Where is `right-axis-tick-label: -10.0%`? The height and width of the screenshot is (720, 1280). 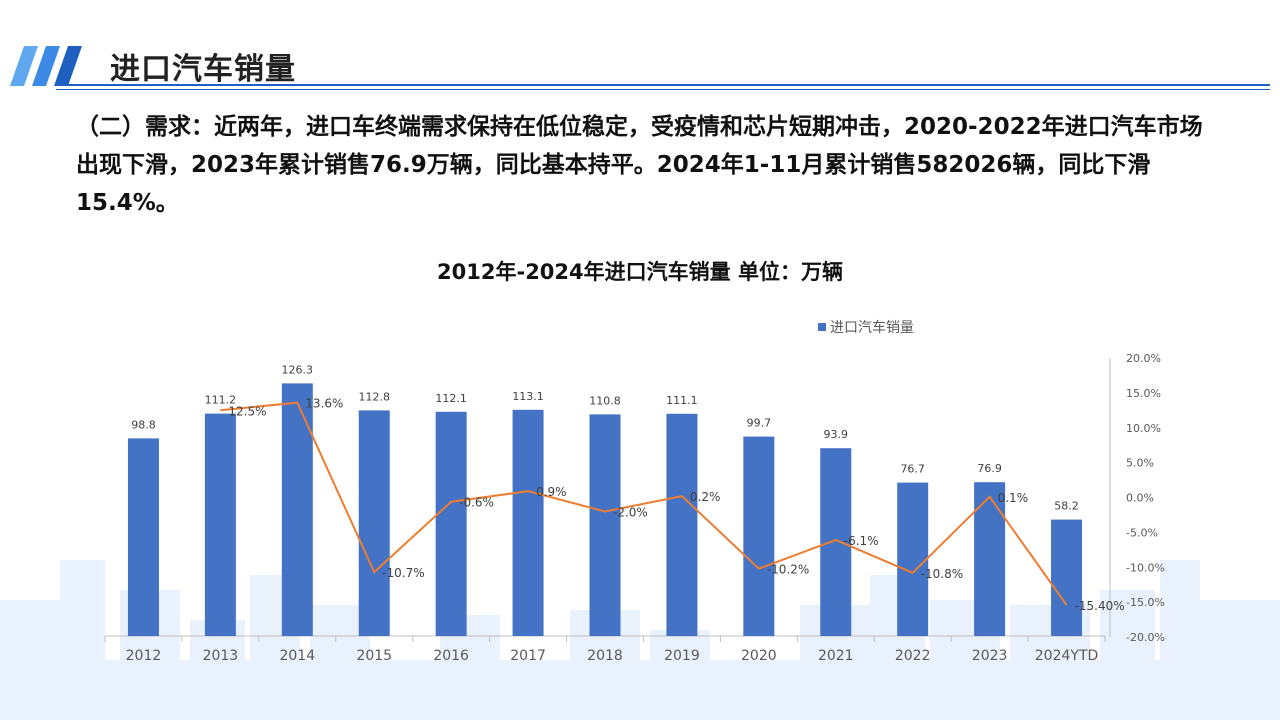
right-axis-tick-label: -10.0% is located at coordinates (1145, 567).